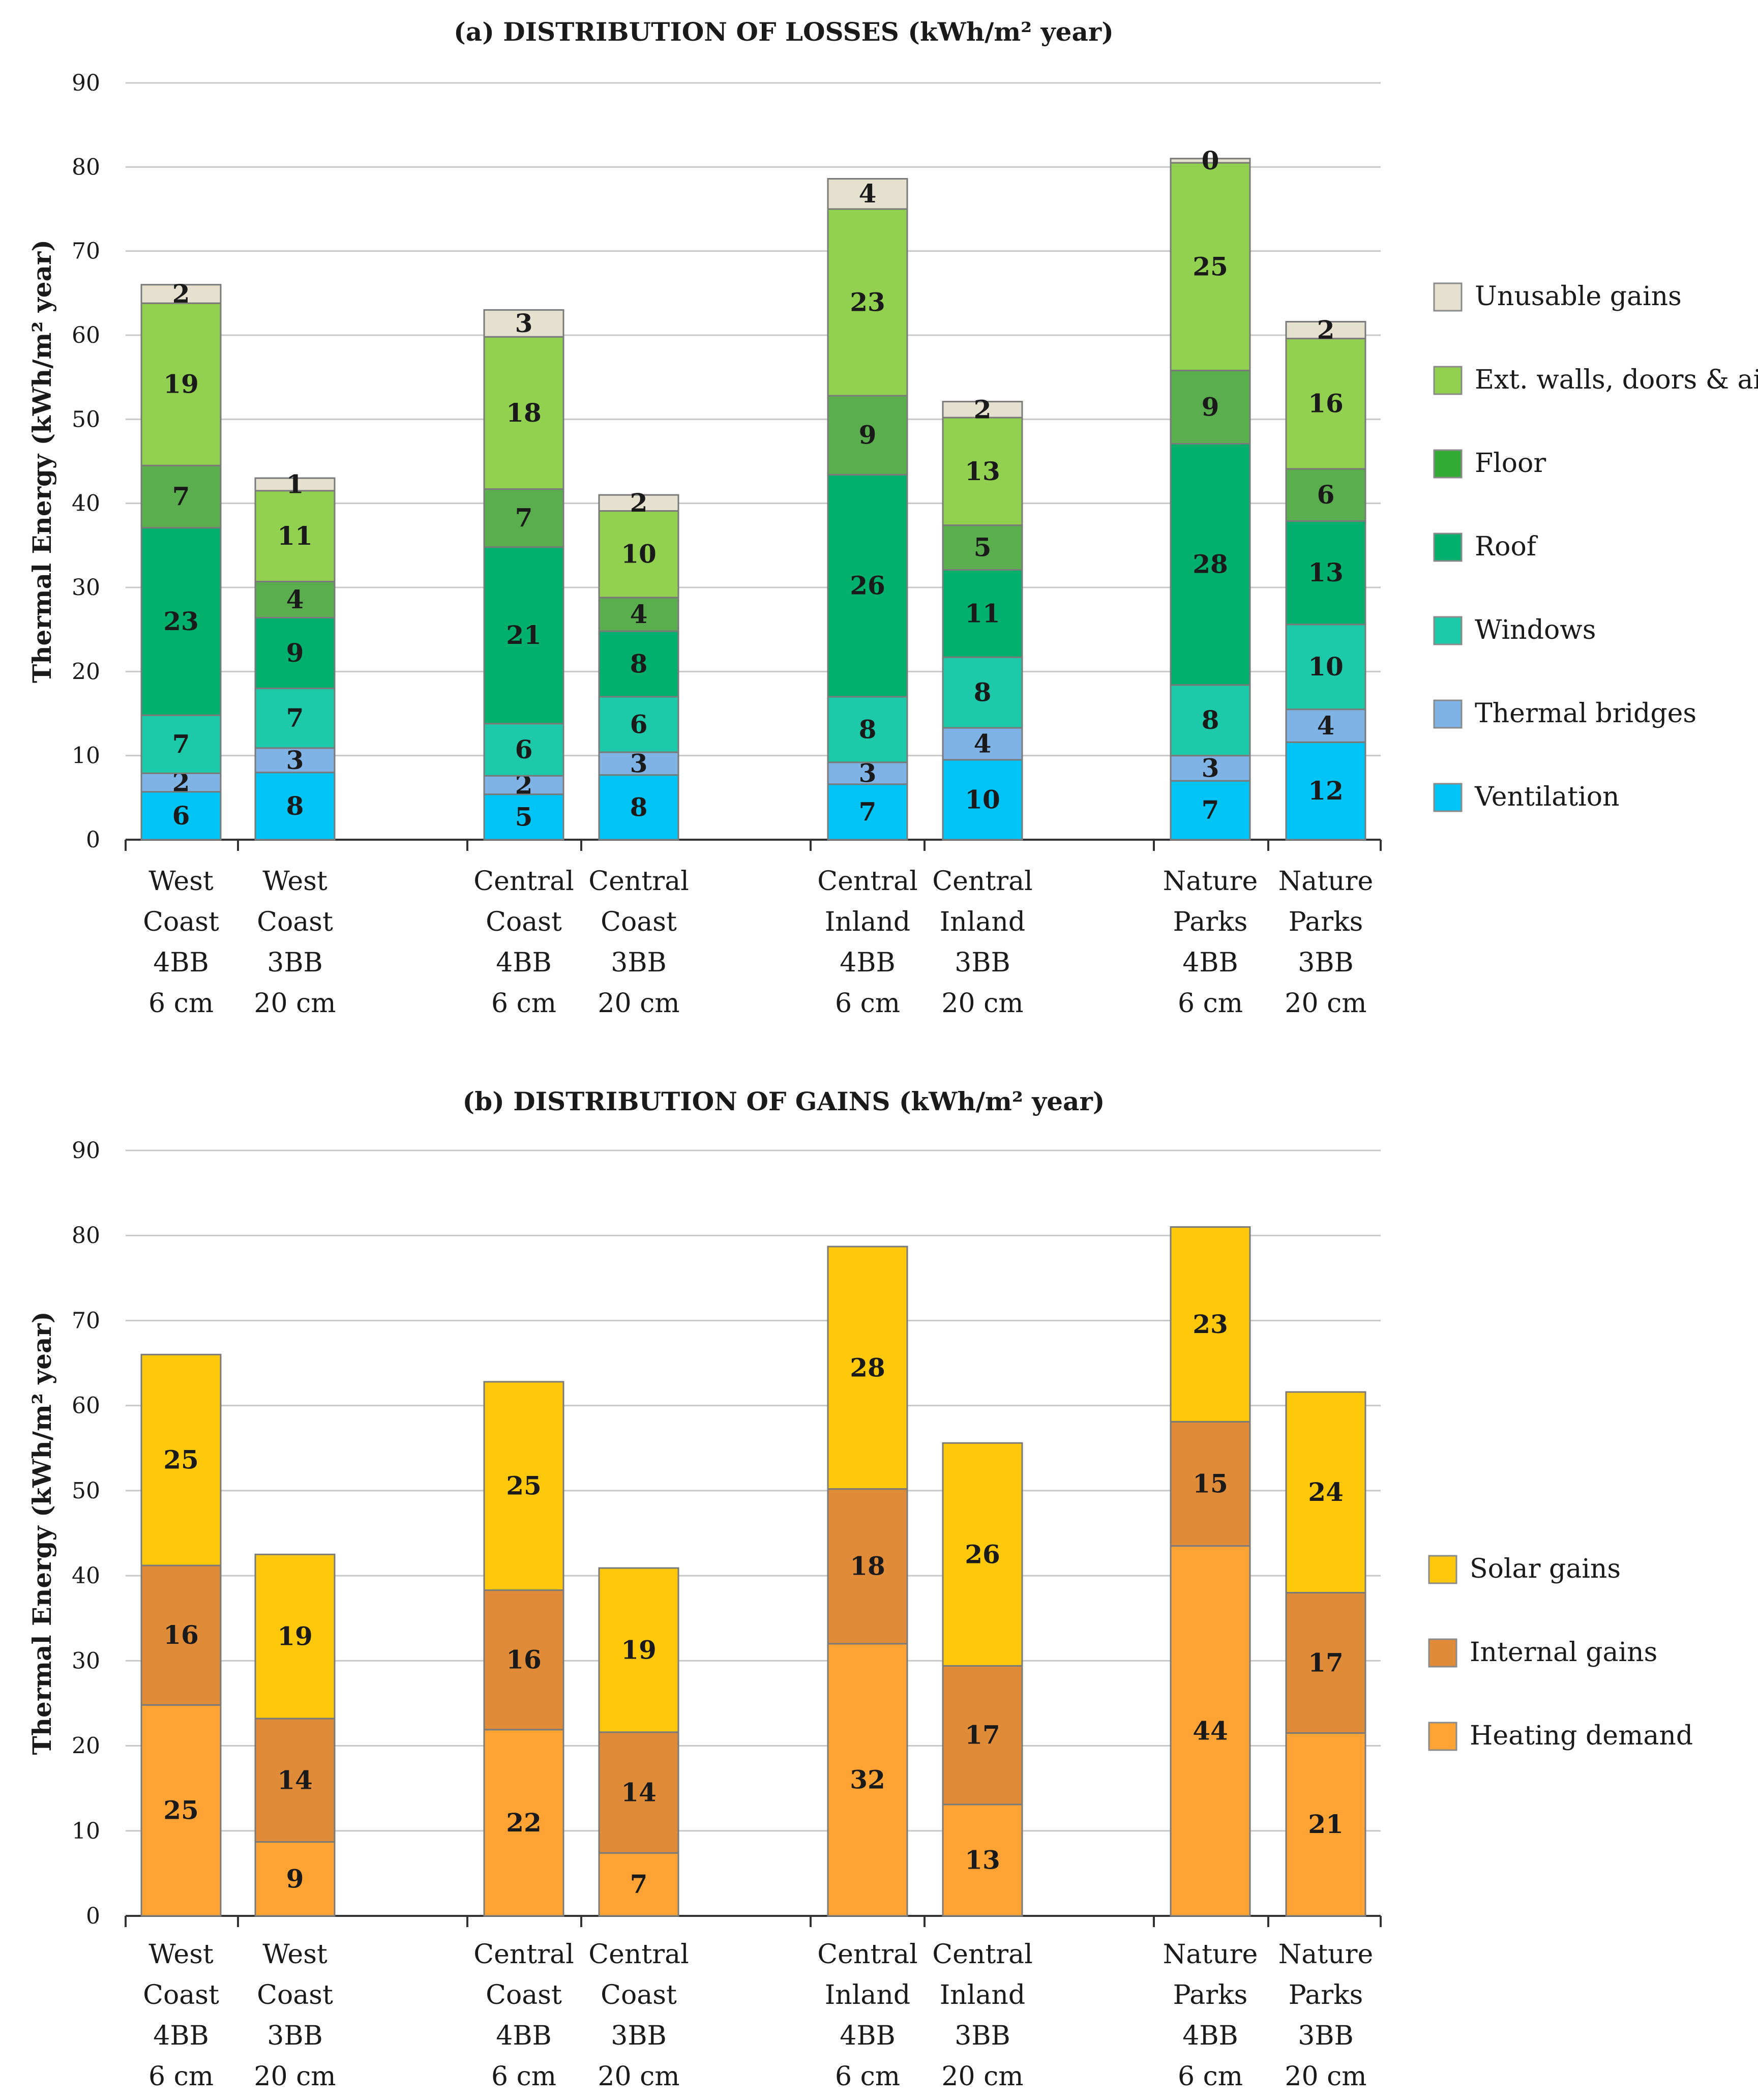  I want to click on data-label: 16, so click(181, 1635).